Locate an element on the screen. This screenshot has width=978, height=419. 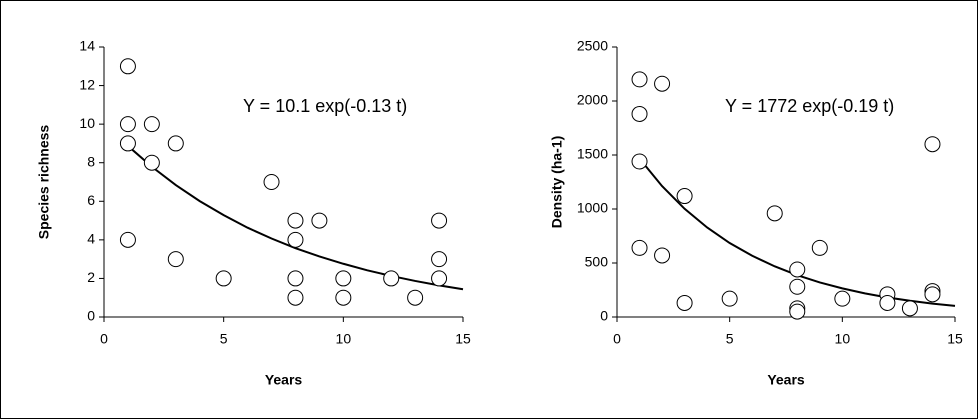
y-tick-label: 10 is located at coordinates (87, 123).